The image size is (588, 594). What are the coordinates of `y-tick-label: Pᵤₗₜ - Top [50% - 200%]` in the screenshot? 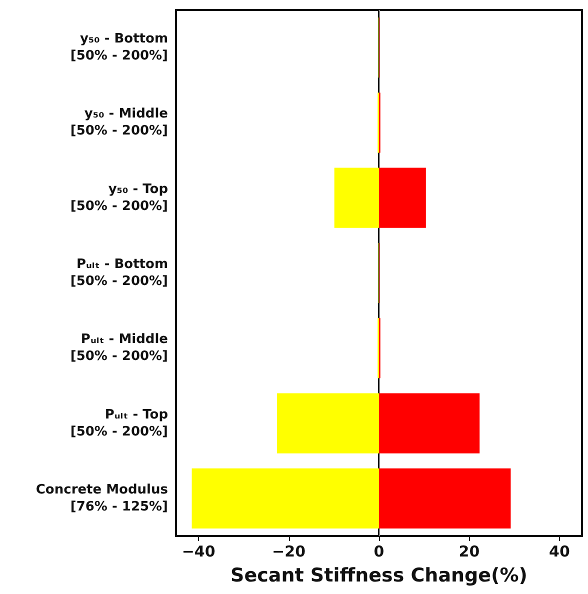 It's located at (119, 423).